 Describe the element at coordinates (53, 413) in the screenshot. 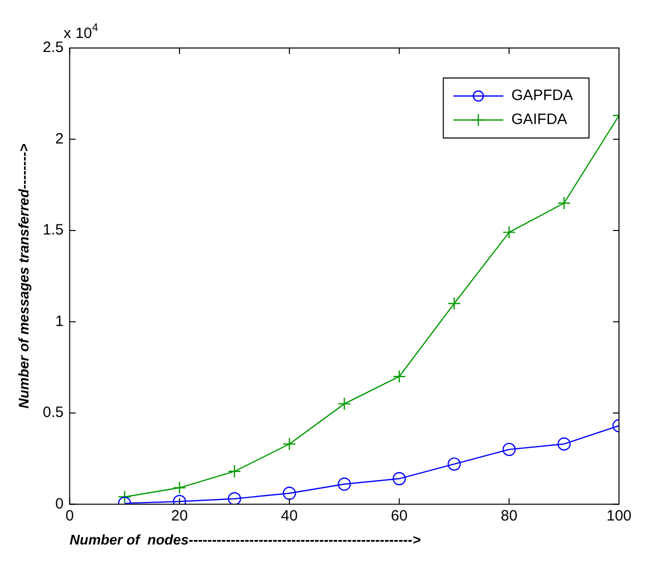

I see `y-tick-label: 0.5` at that location.